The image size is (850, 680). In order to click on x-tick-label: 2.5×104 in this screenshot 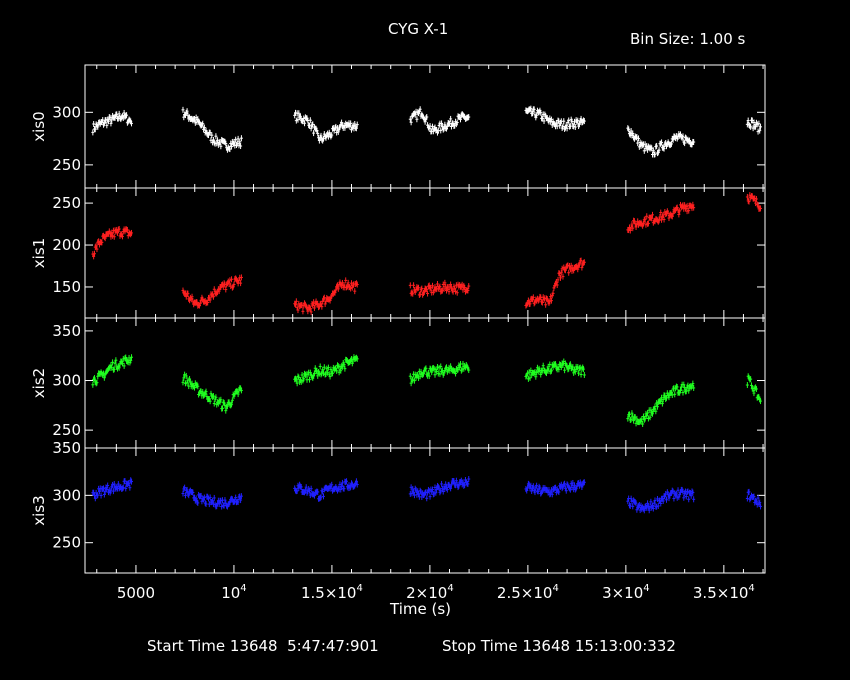, I will do `click(528, 592)`.